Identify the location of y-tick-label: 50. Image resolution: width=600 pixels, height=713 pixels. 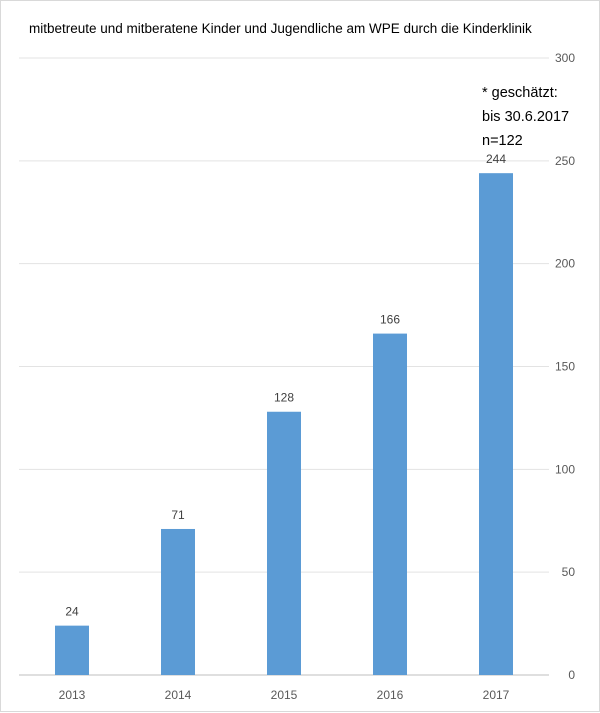
(569, 572).